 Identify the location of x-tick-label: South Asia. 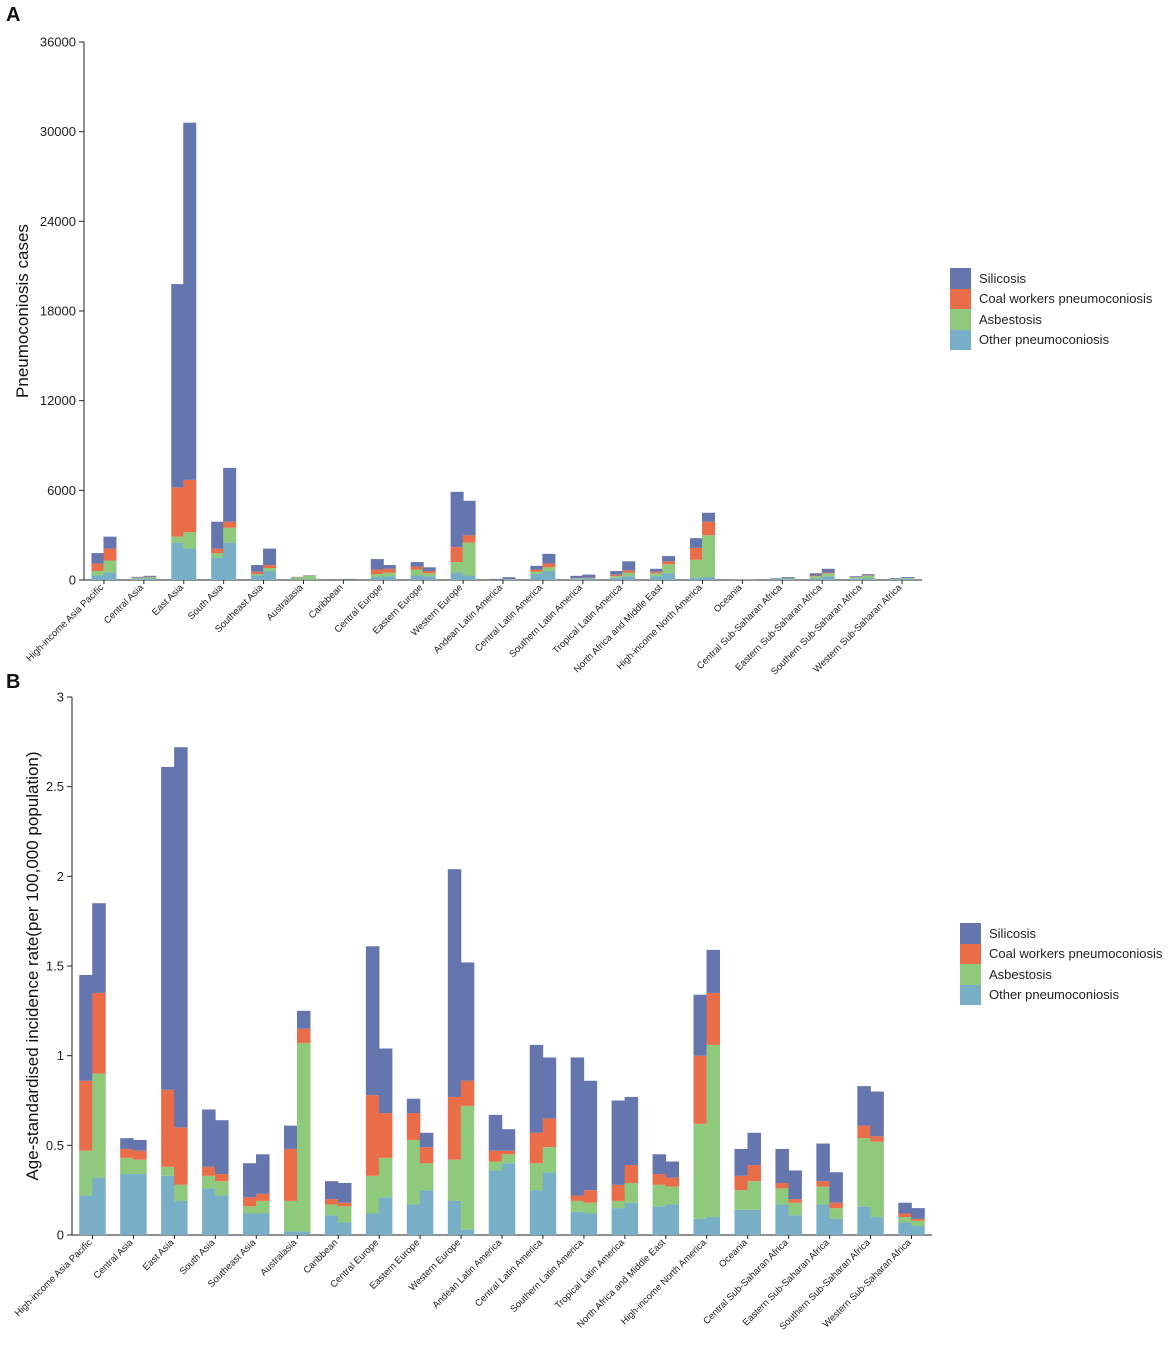
(198, 1257).